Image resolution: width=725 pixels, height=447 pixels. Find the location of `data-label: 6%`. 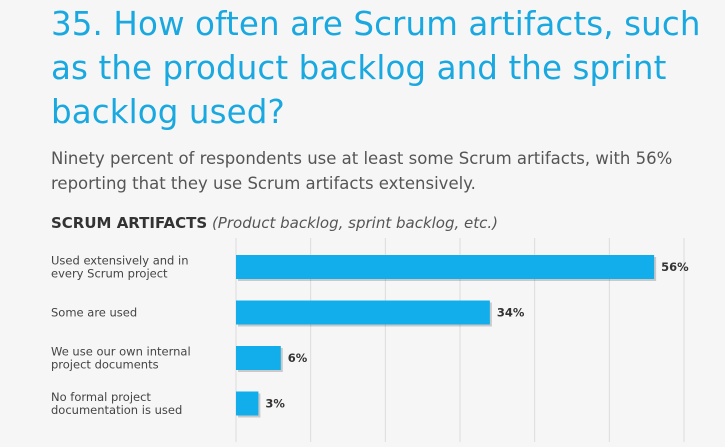

data-label: 6% is located at coordinates (298, 358).